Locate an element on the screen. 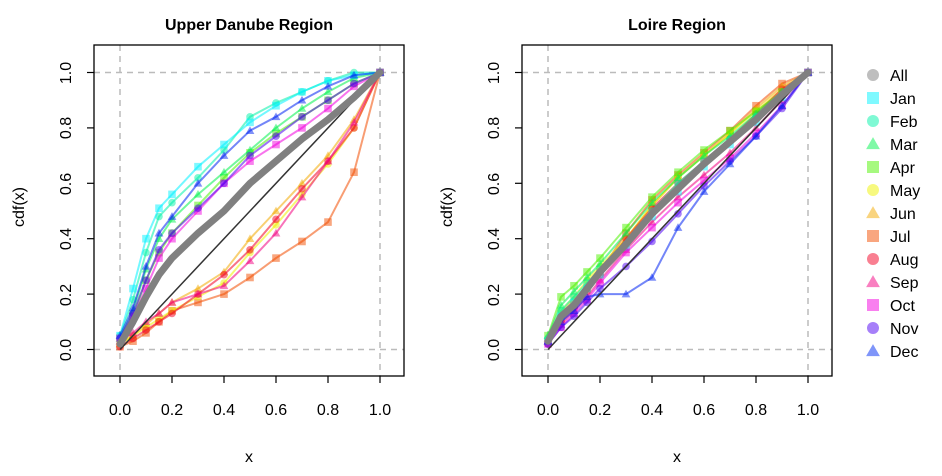 The image size is (942, 476). legend-label: Oct is located at coordinates (902, 306).